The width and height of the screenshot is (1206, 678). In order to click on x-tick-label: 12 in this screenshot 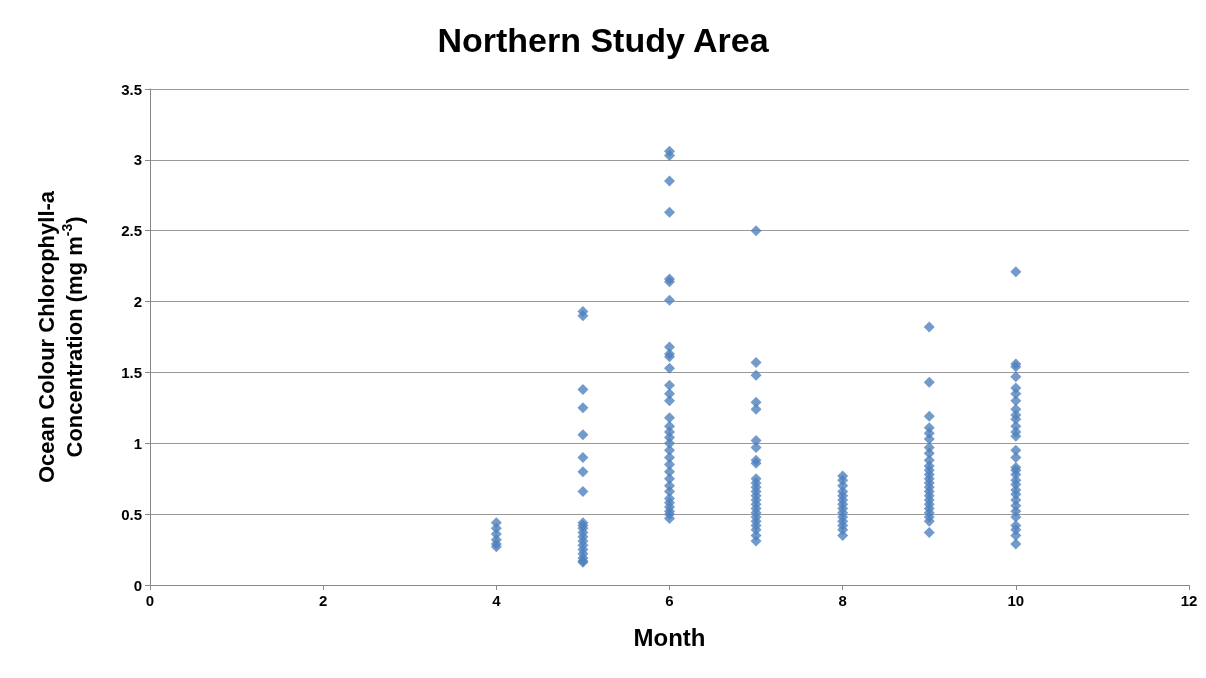, I will do `click(1189, 600)`.